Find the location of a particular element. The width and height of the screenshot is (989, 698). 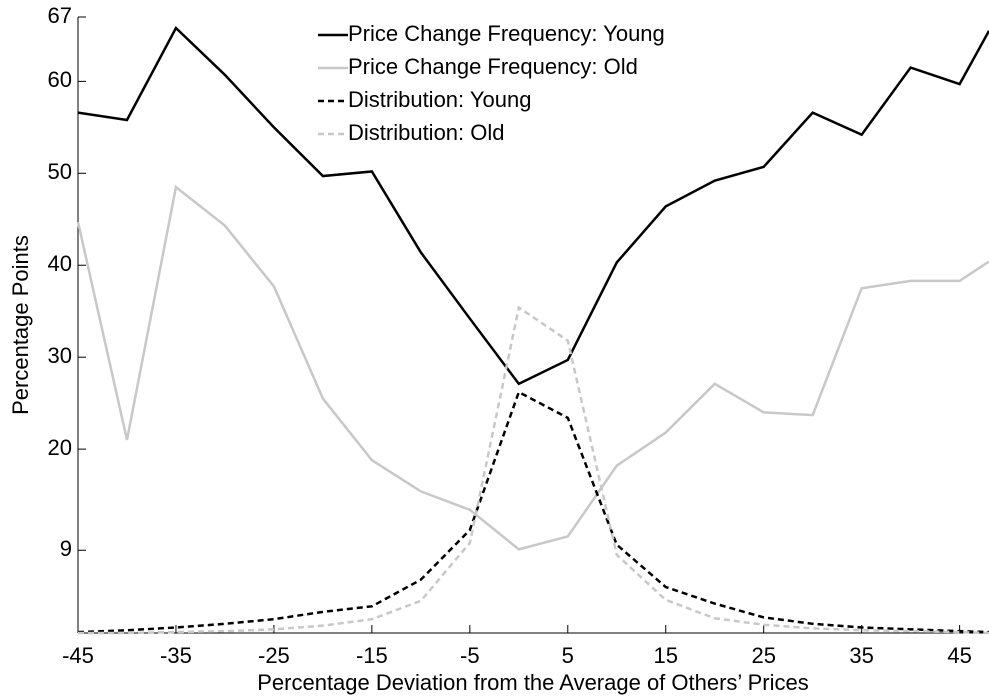

y-axis-label: Percentage Points is located at coordinates (20, 325).